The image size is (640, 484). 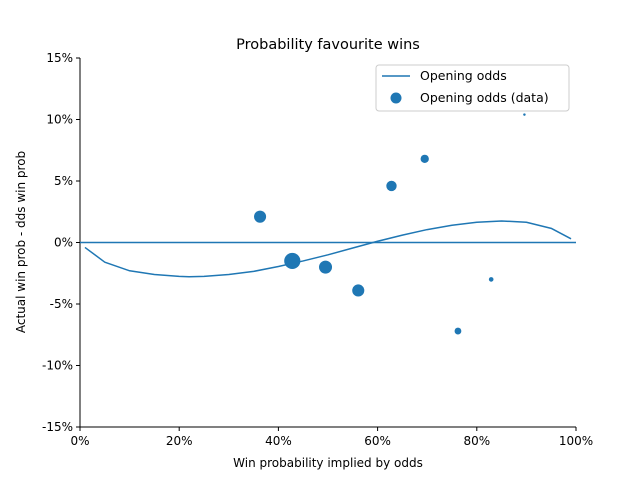 What do you see at coordinates (59, 120) in the screenshot?
I see `y-tick-label: 10%` at bounding box center [59, 120].